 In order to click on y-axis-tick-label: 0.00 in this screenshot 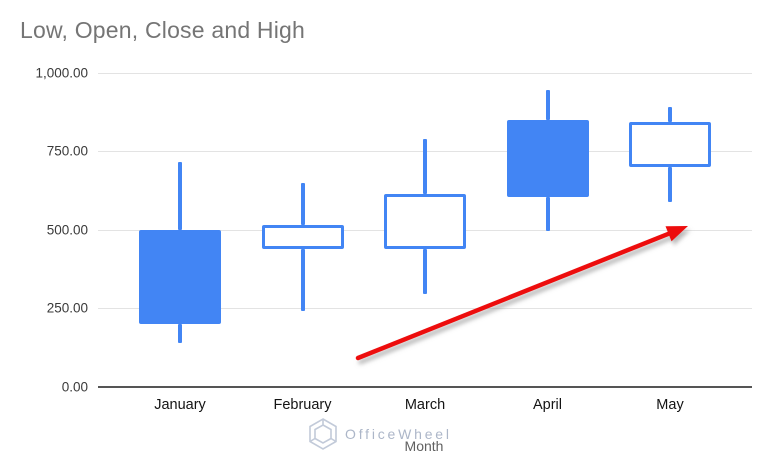, I will do `click(74, 386)`.